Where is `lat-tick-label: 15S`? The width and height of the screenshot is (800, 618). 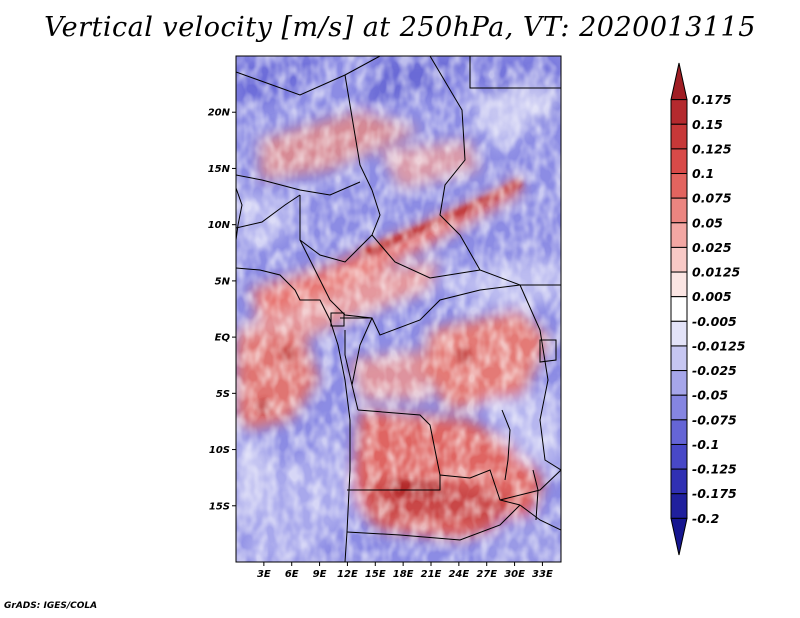
lat-tick-label: 15S is located at coordinates (219, 506).